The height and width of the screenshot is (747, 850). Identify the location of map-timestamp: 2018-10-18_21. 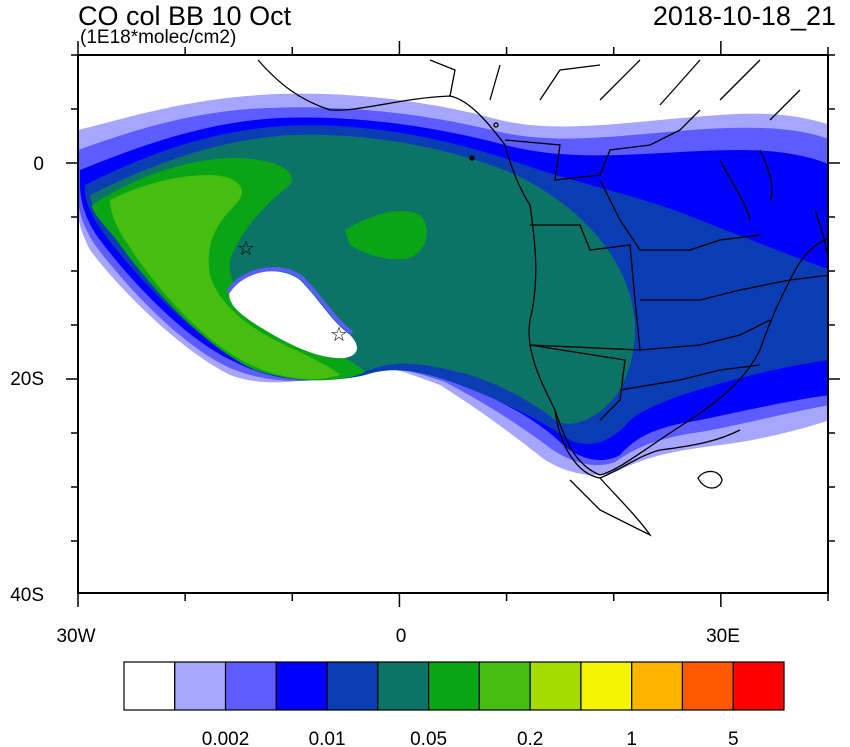
(744, 16).